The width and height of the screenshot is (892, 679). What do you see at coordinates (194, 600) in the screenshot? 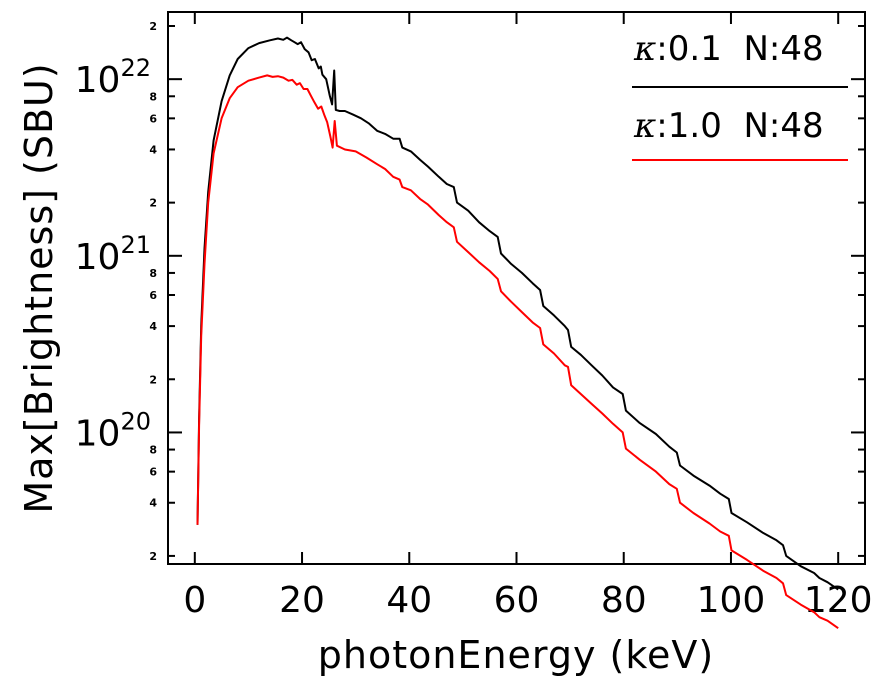
I see `x-tick-label-0: 0` at bounding box center [194, 600].